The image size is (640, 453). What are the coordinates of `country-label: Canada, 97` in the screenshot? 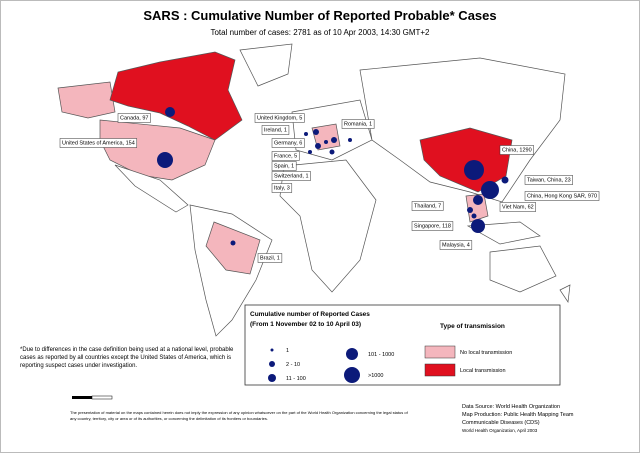 It's located at (134, 118).